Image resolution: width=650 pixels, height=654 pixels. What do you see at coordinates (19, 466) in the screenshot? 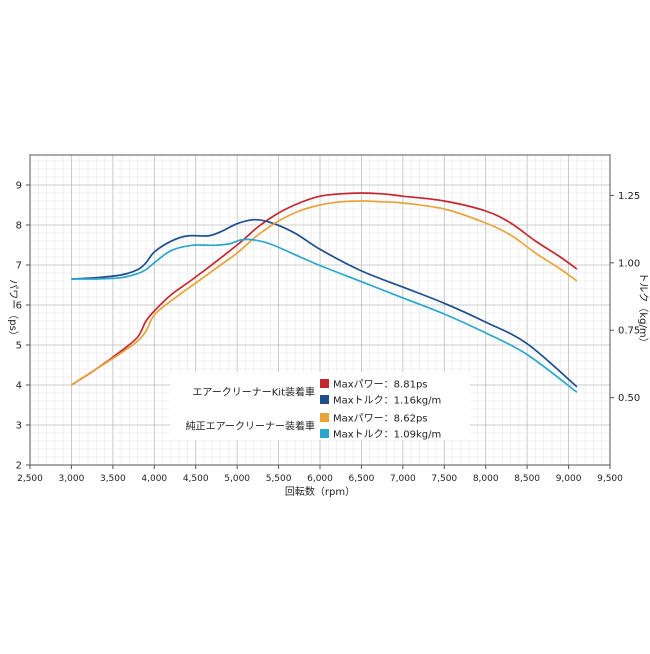
I see `y-left-tick-label: 2` at bounding box center [19, 466].